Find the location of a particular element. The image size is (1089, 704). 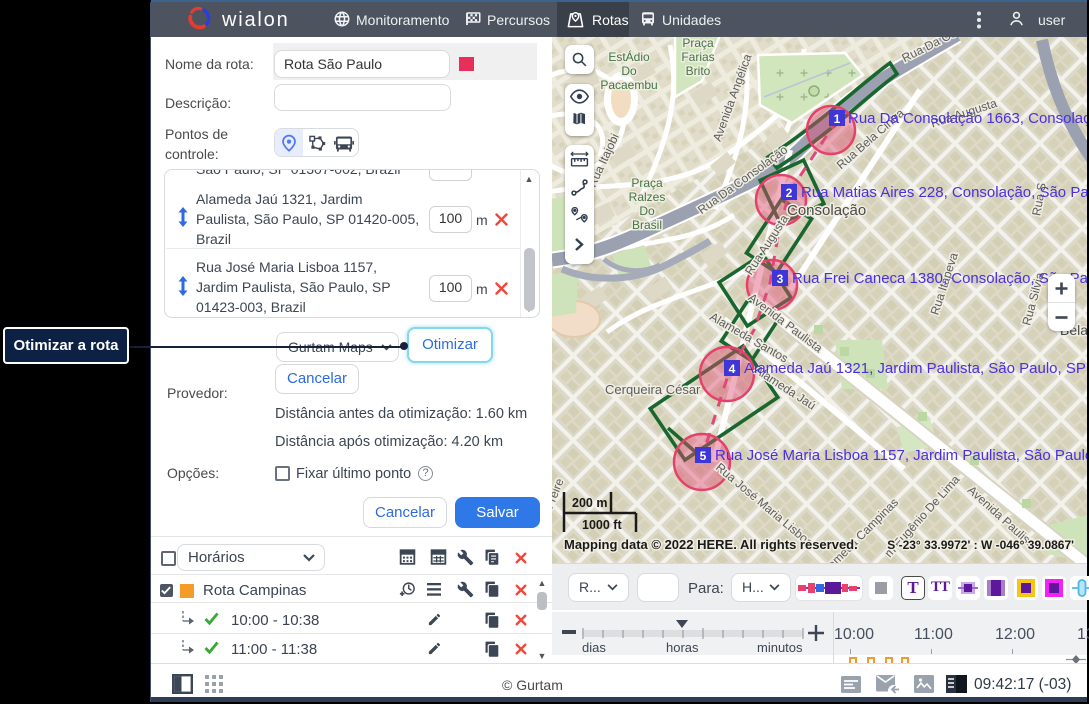

svg-text: 4 is located at coordinates (732, 369).